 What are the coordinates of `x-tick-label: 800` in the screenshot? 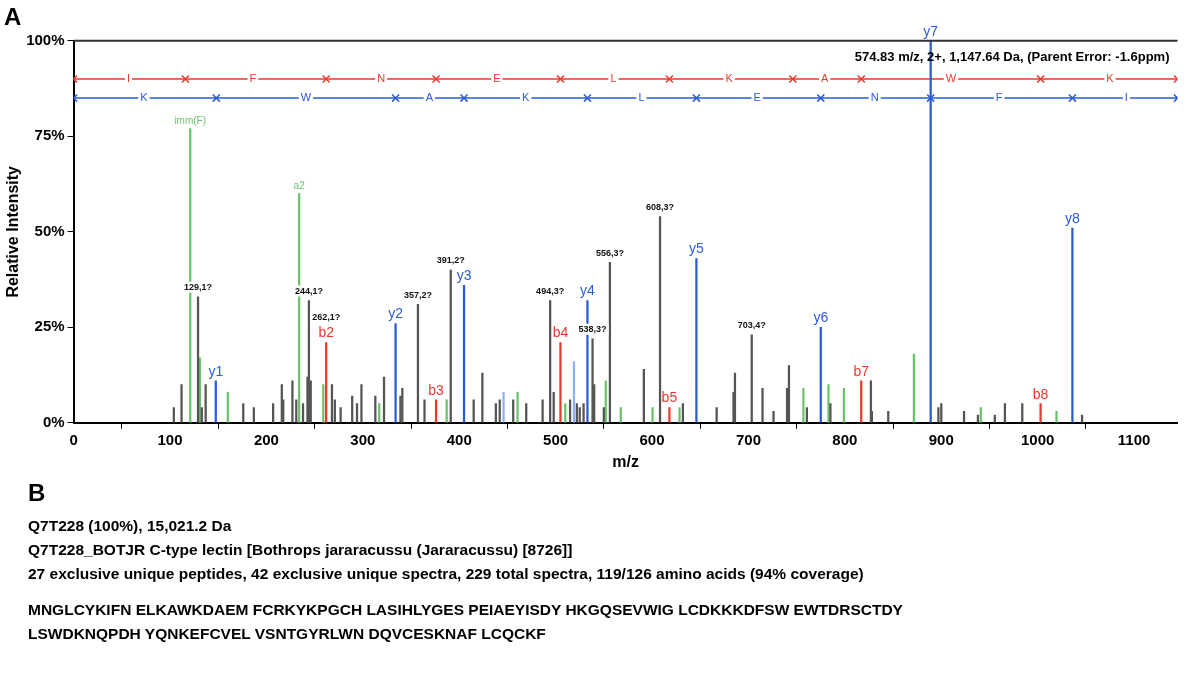 It's located at (845, 439).